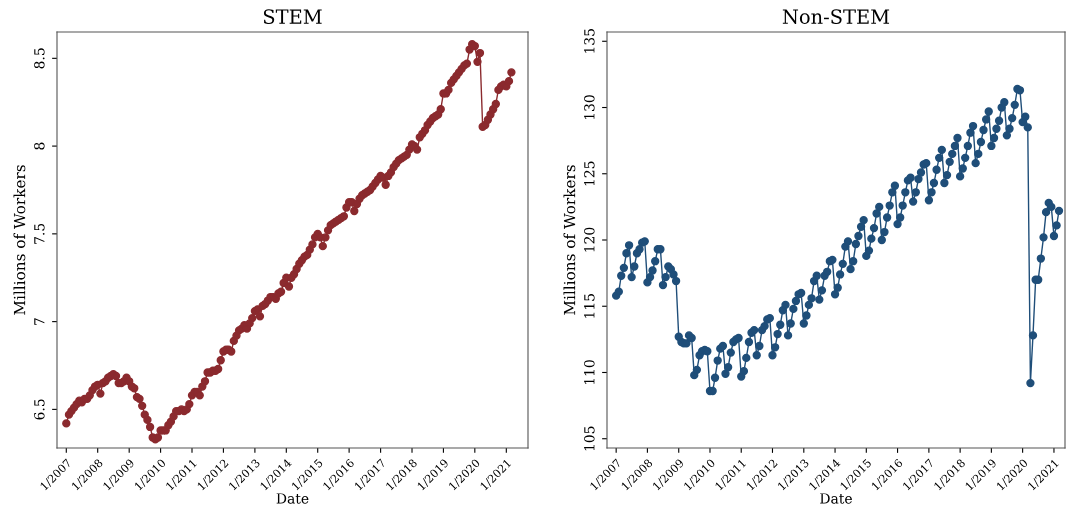 The width and height of the screenshot is (1068, 512). Describe the element at coordinates (589, 173) in the screenshot. I see `y-tick-label: 125` at that location.